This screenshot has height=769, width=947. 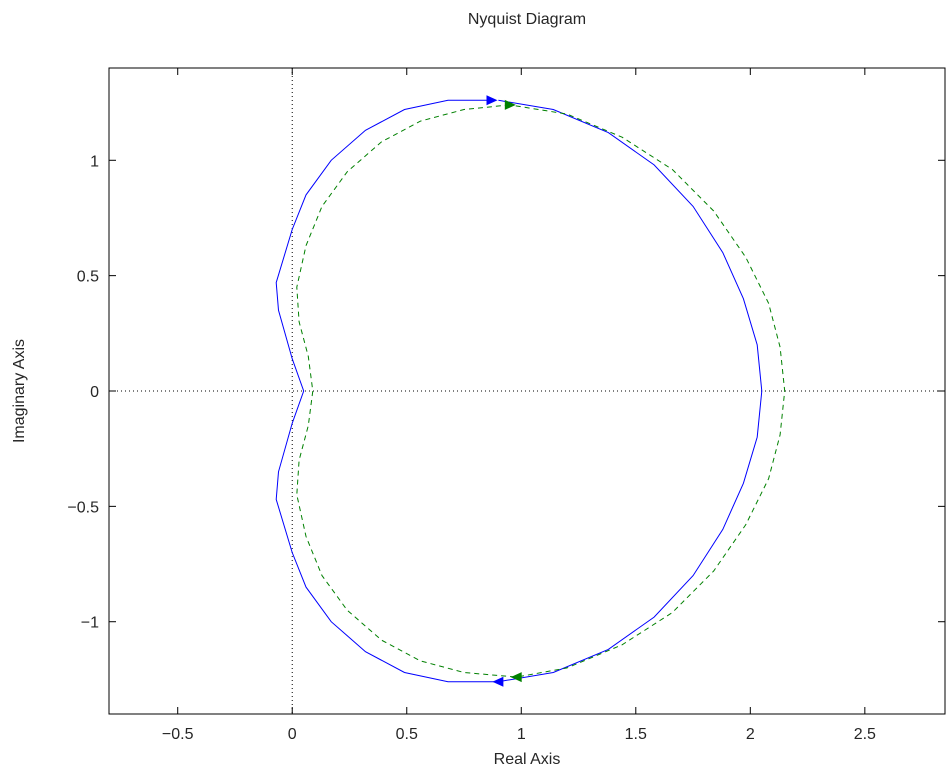 I want to click on x-tick-label: 1, so click(x=521, y=734).